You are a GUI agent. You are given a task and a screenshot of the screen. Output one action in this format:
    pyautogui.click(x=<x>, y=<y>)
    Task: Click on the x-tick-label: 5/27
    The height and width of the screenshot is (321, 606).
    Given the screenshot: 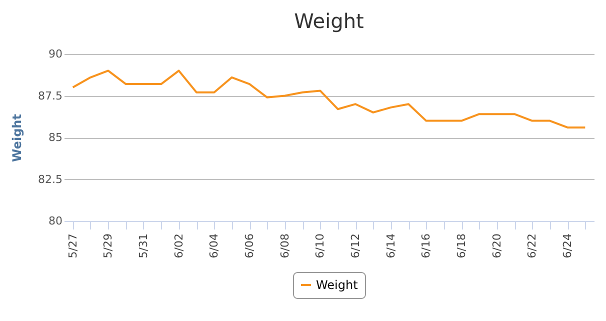 What is the action you would take?
    pyautogui.click(x=73, y=246)
    